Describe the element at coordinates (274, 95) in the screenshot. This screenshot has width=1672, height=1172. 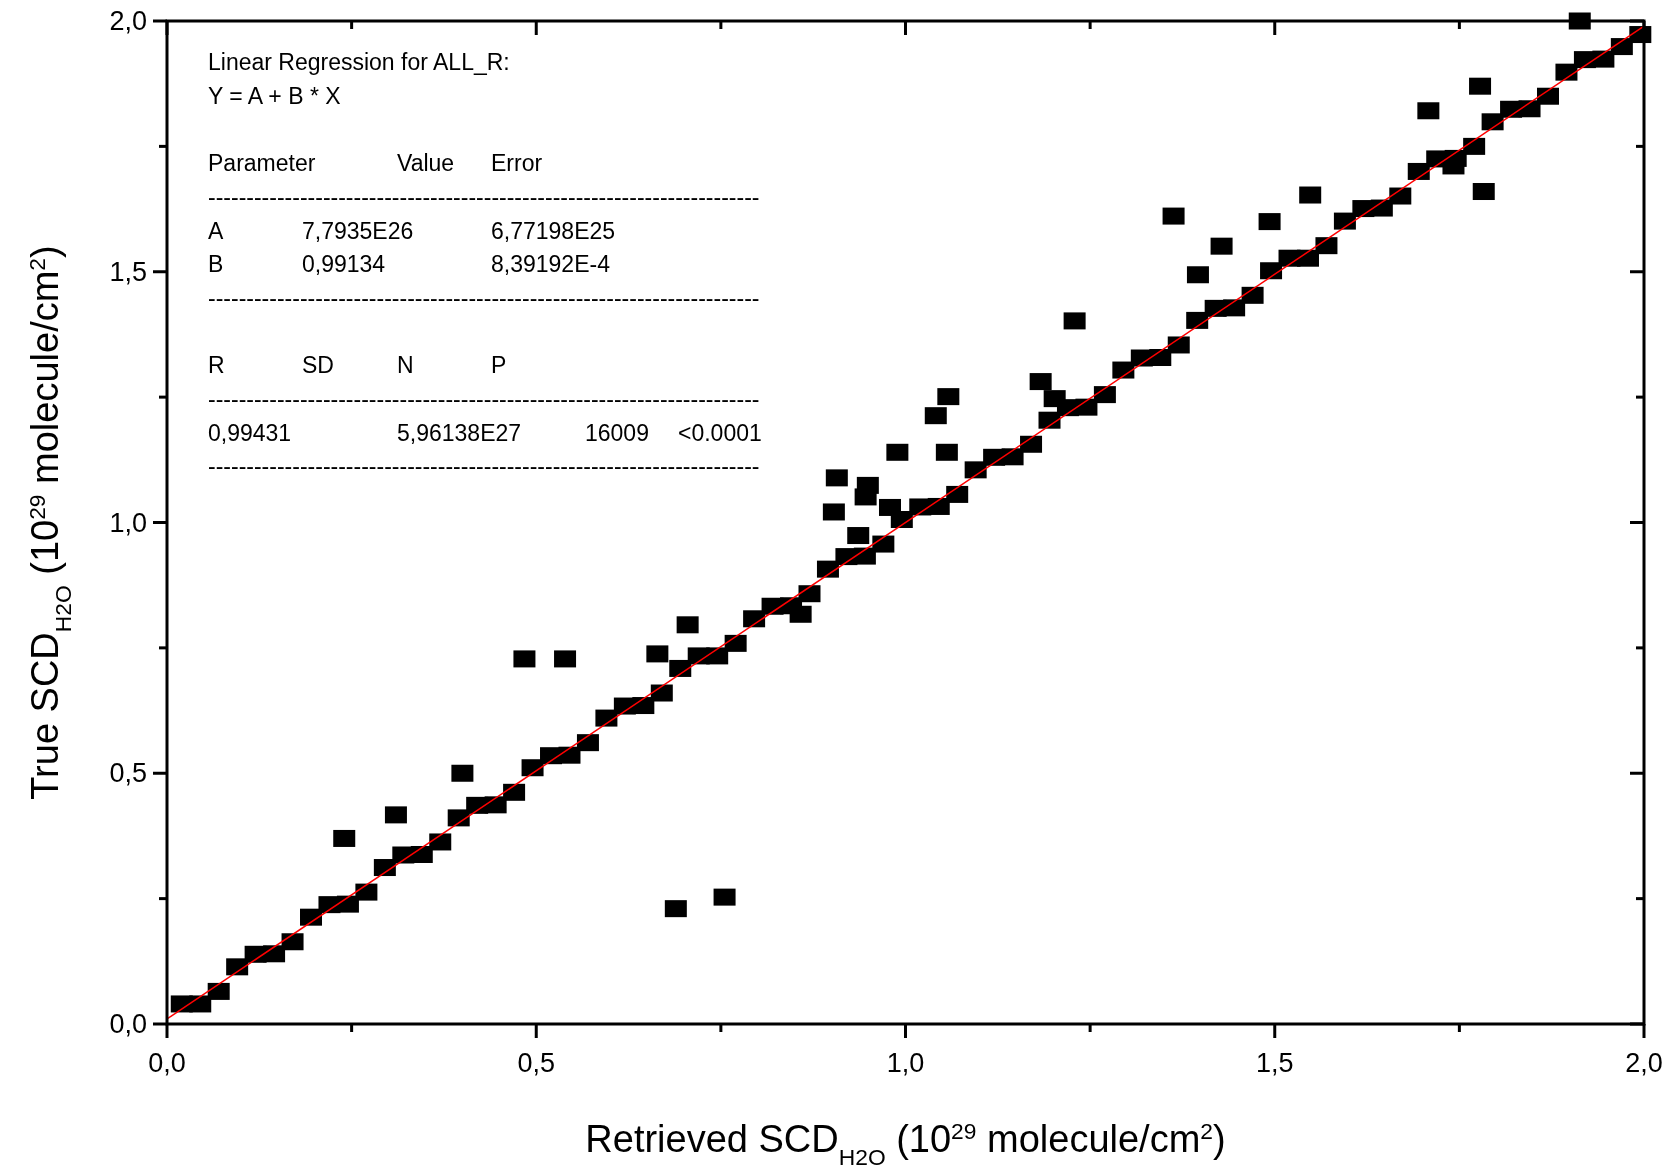
I see `annotation: Y = A + B * X` at that location.